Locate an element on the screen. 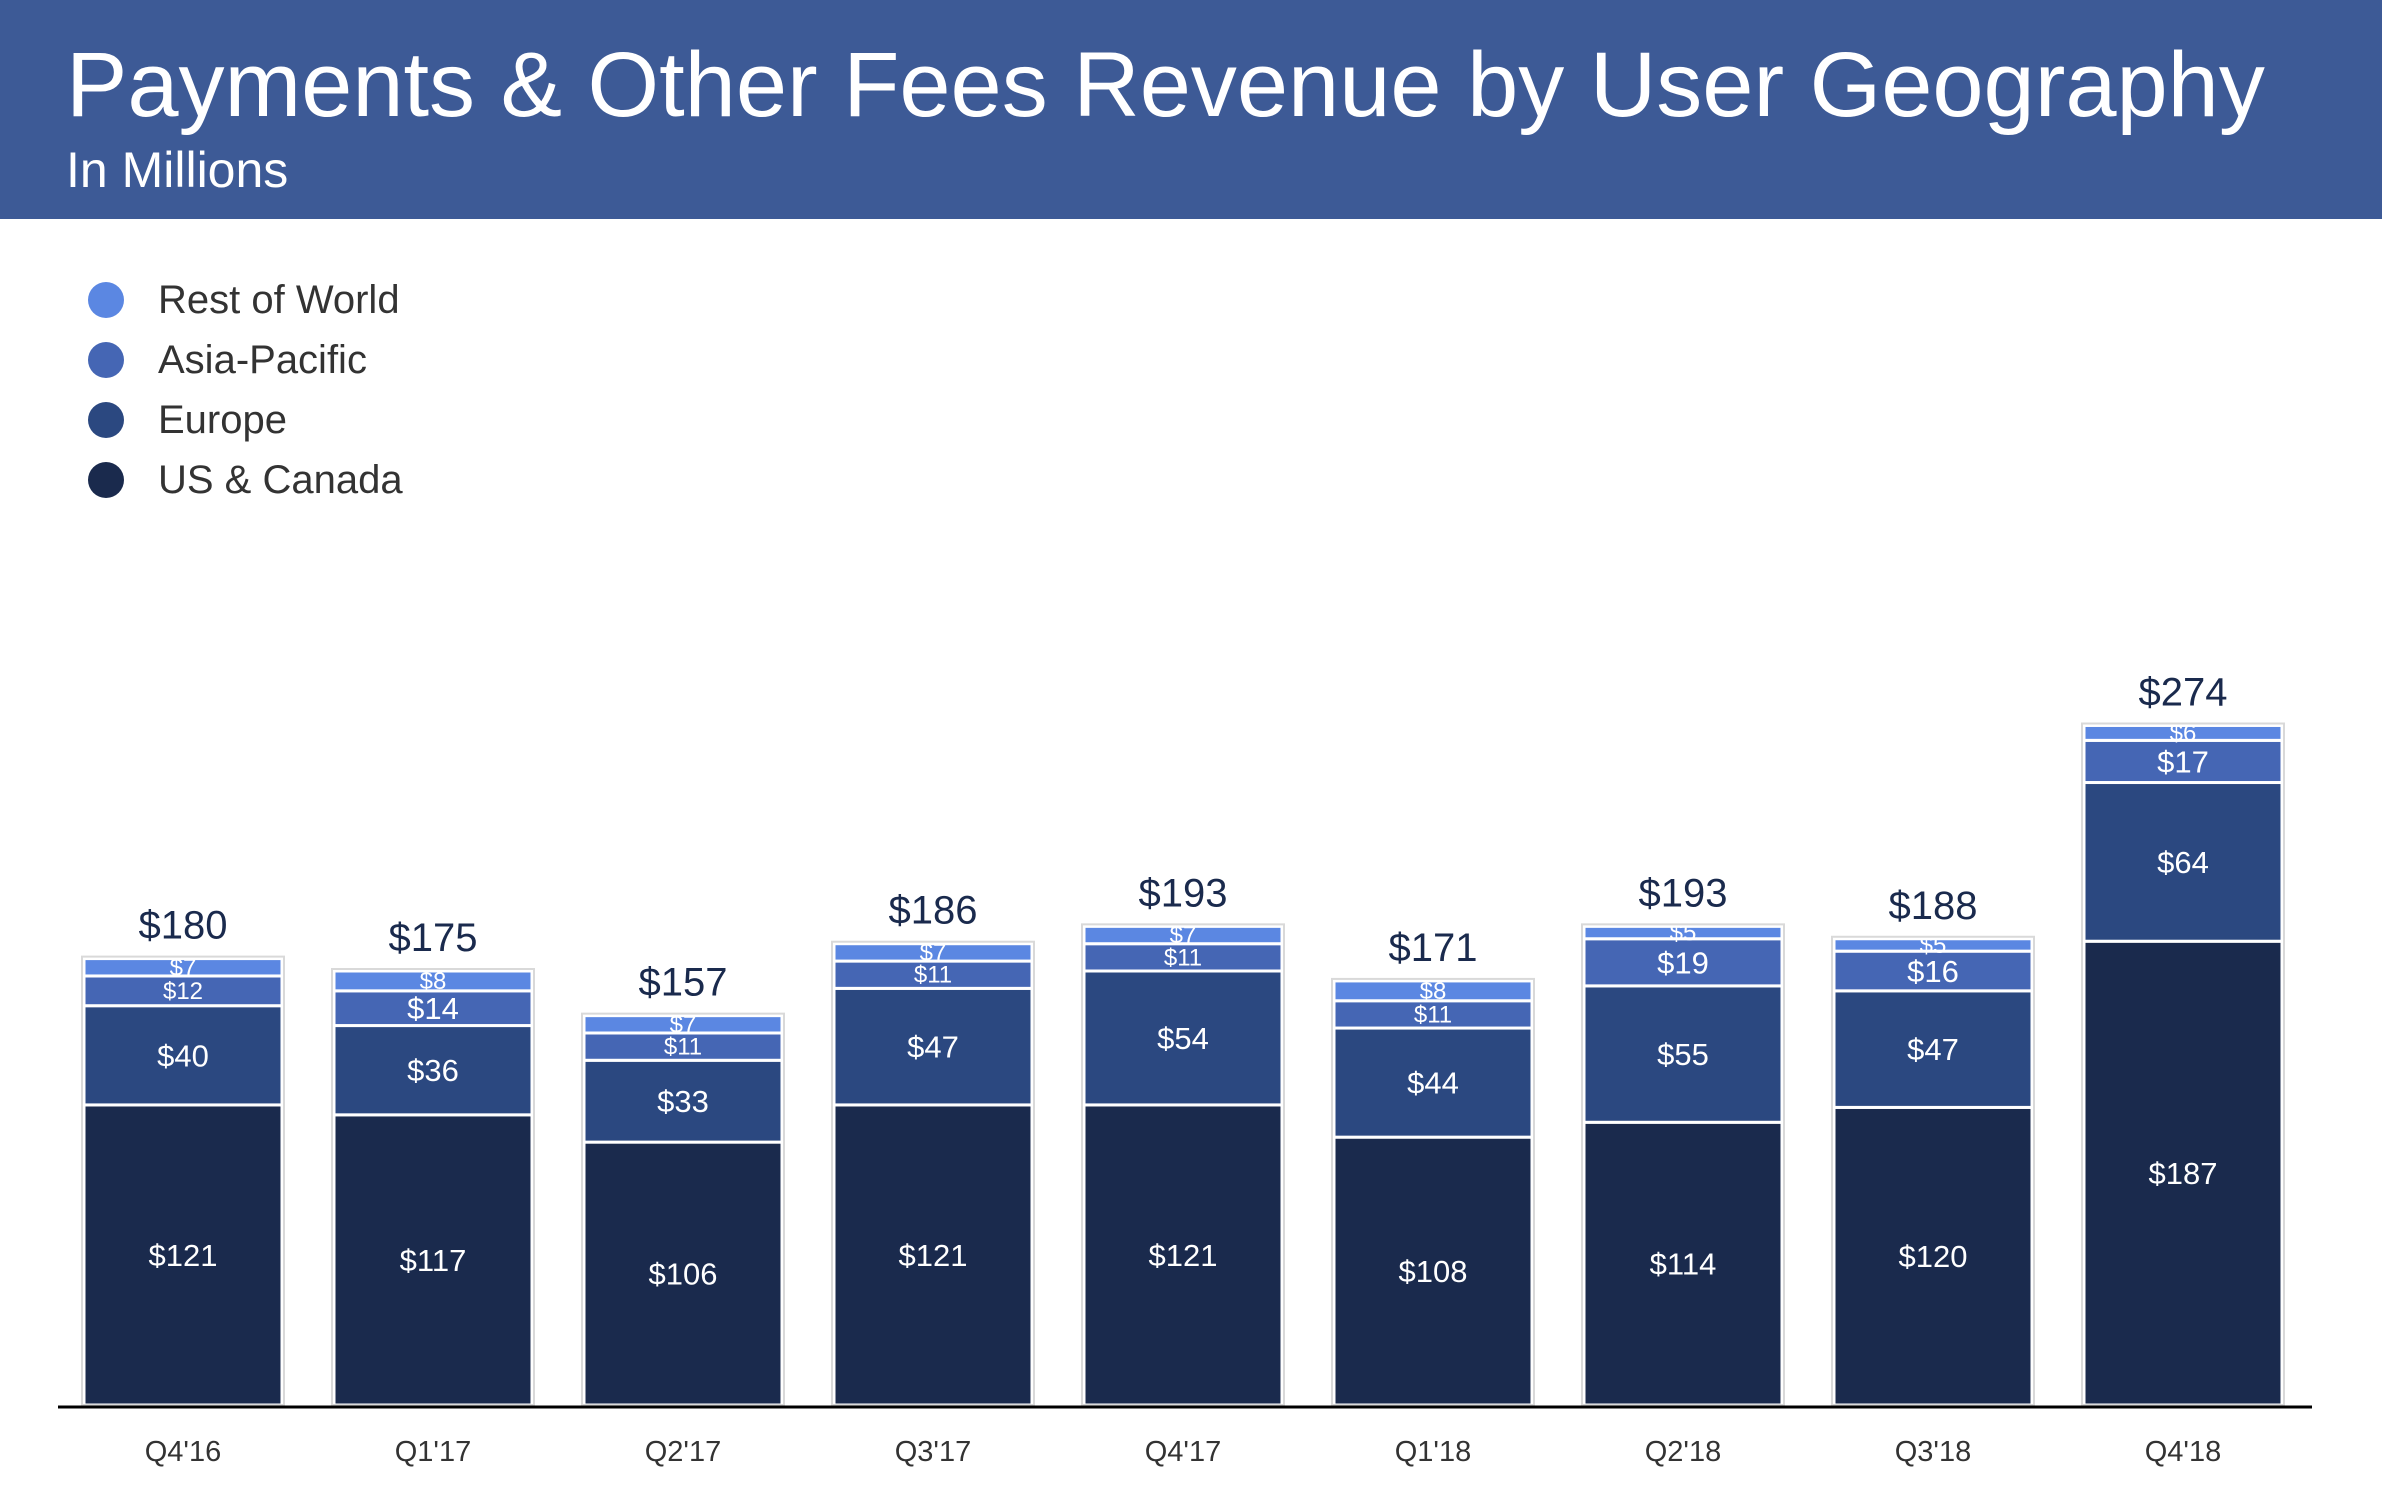  legend-label: Rest of World is located at coordinates (279, 299).